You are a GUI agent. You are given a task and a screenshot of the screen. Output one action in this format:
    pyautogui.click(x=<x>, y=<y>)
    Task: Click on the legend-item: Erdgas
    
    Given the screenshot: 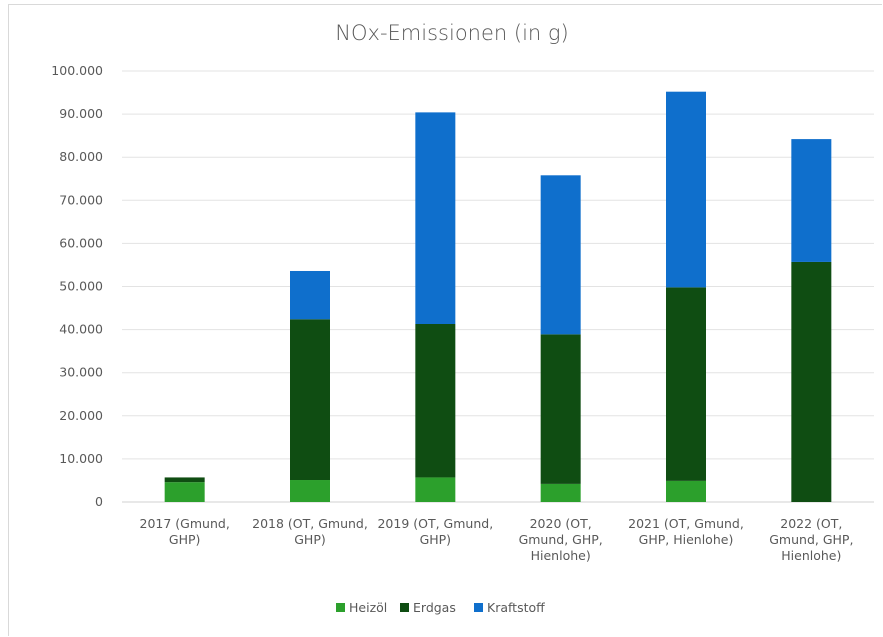 What is the action you would take?
    pyautogui.click(x=428, y=607)
    